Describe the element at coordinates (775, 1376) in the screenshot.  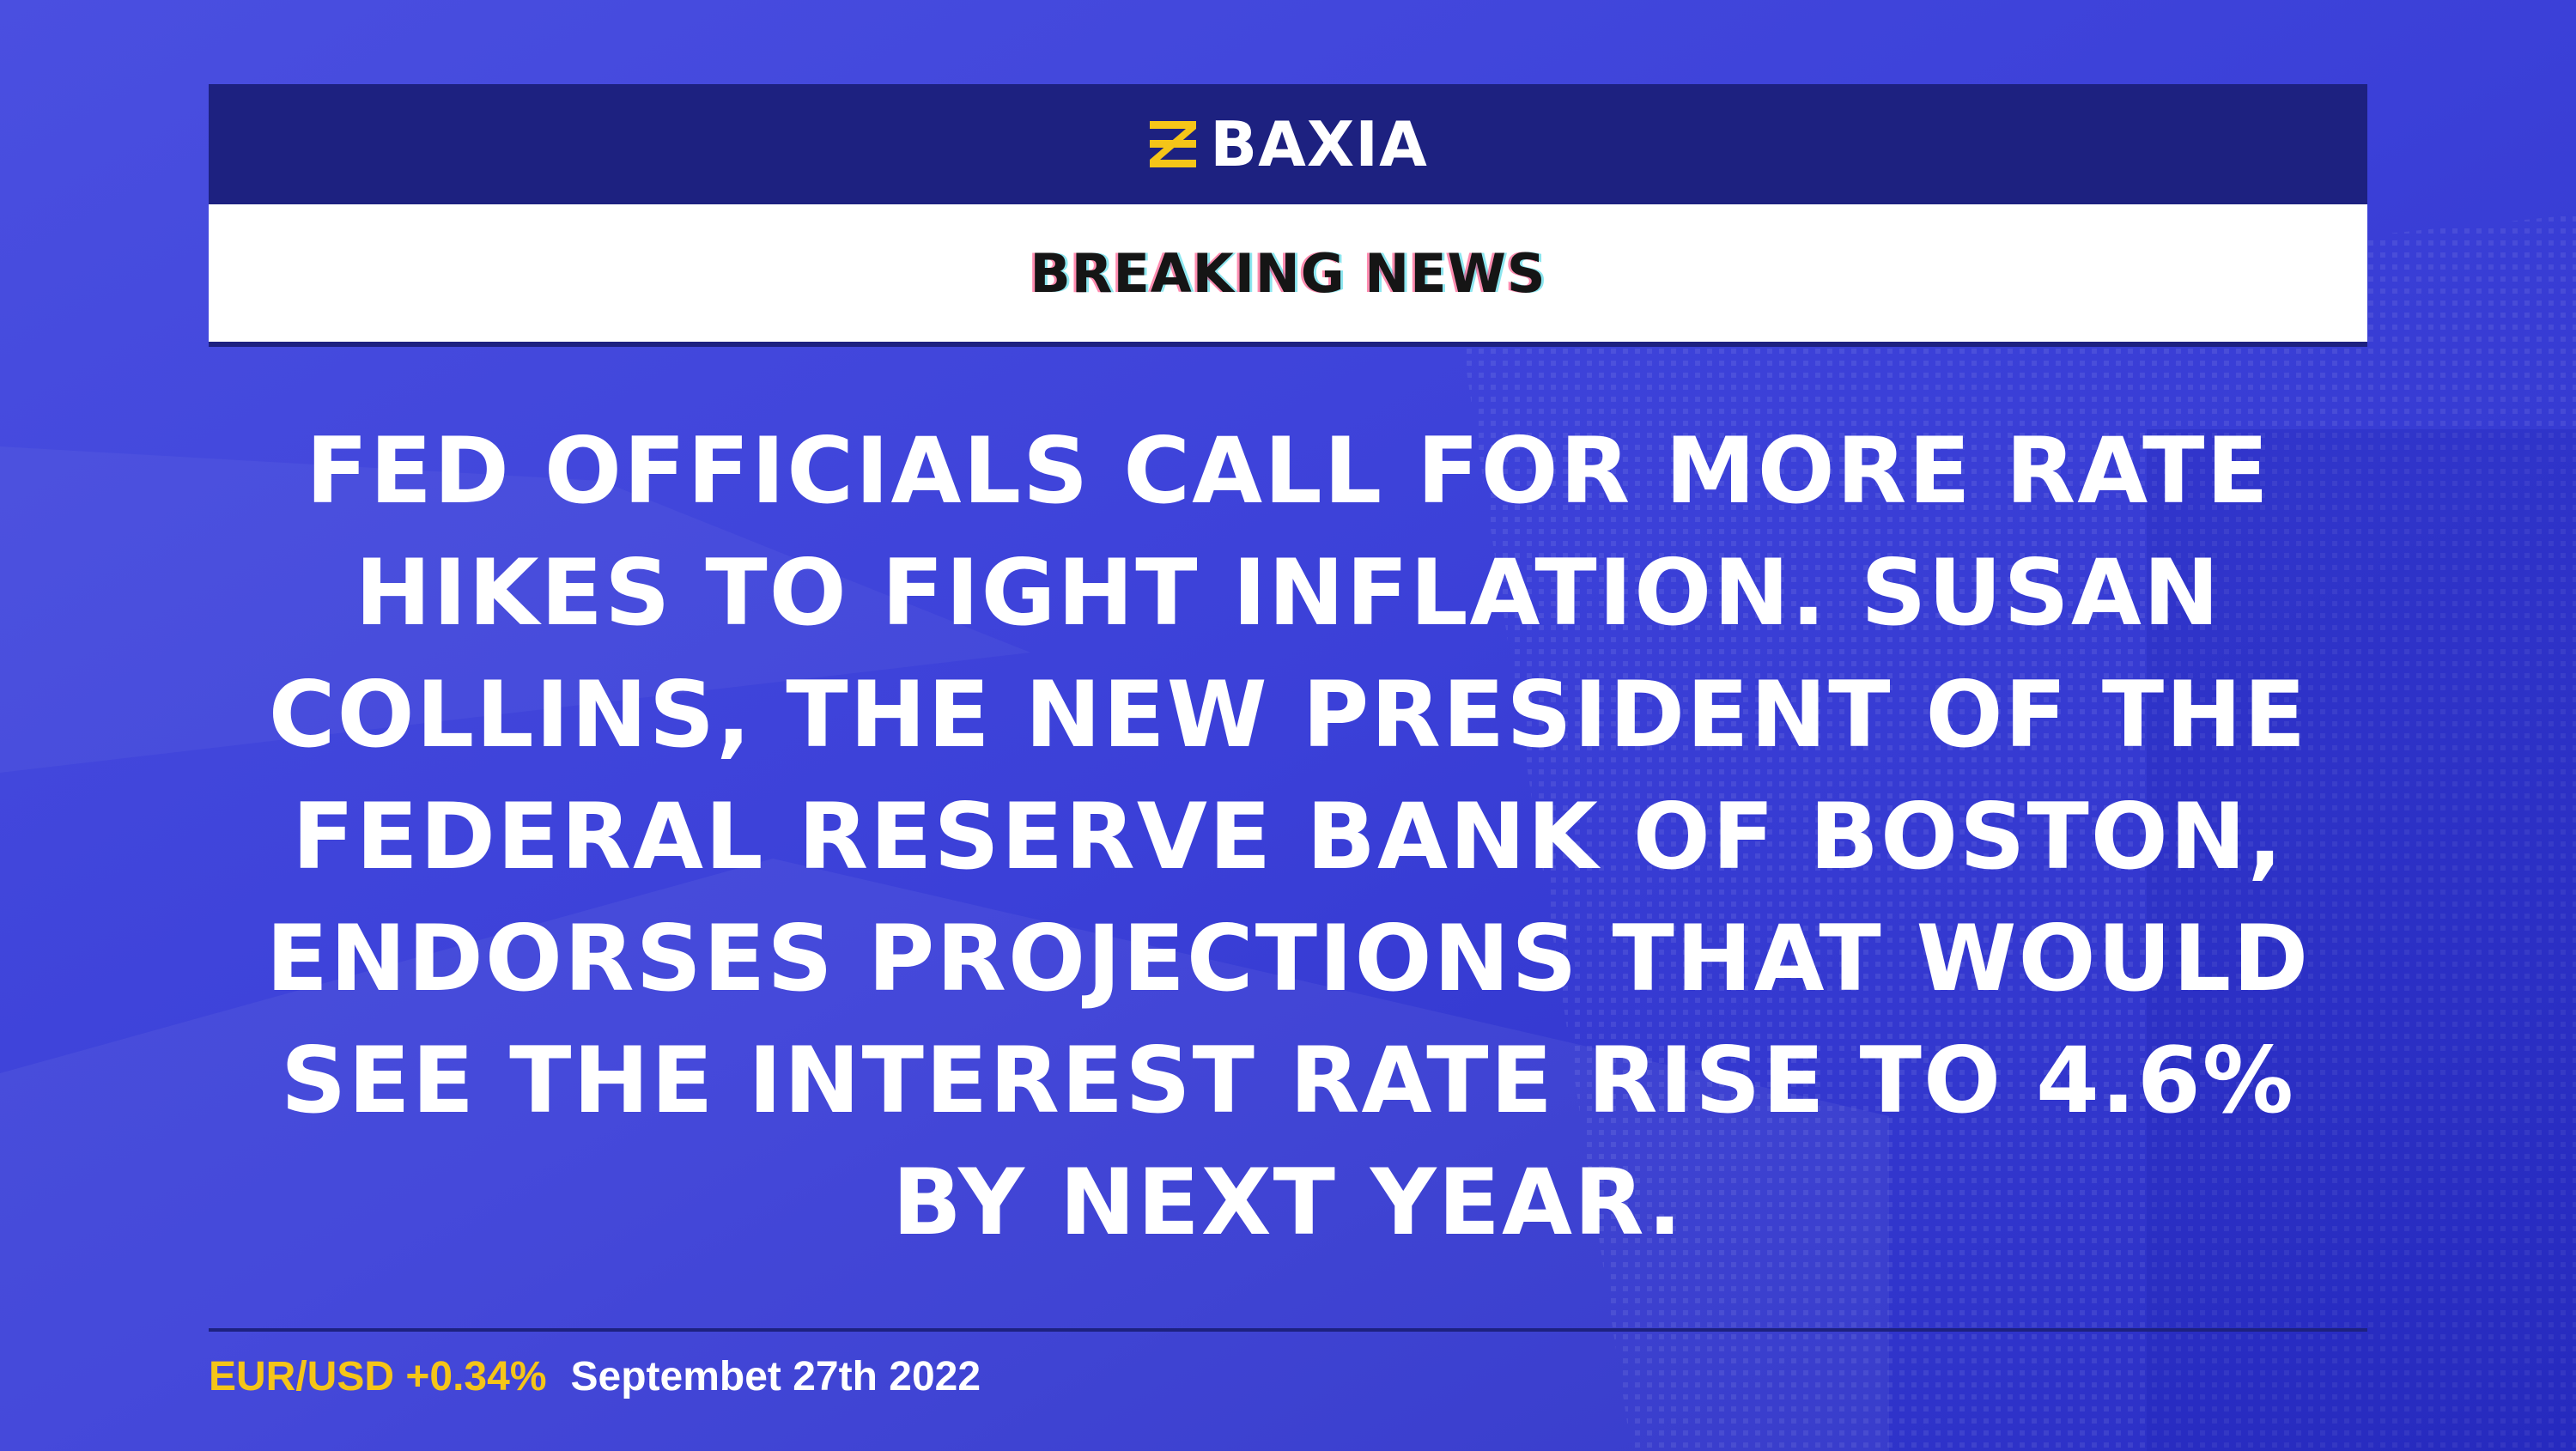
I see `publish-date: Septembet 27th 2022` at that location.